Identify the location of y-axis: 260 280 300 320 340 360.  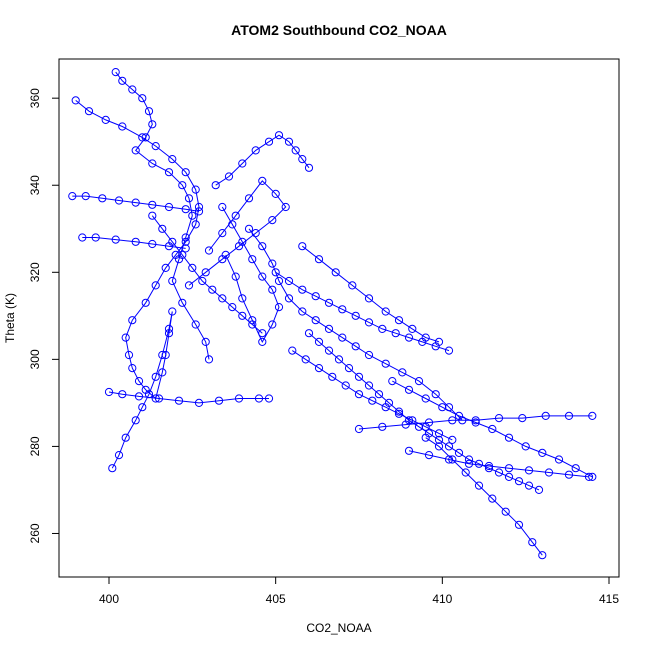
(43, 315).